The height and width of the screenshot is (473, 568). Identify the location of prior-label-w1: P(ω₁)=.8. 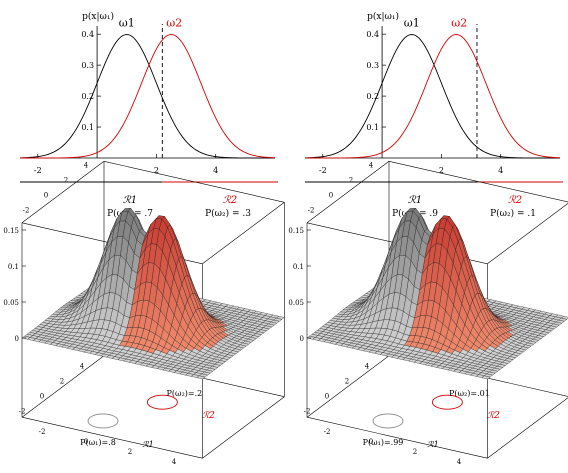
(98, 442).